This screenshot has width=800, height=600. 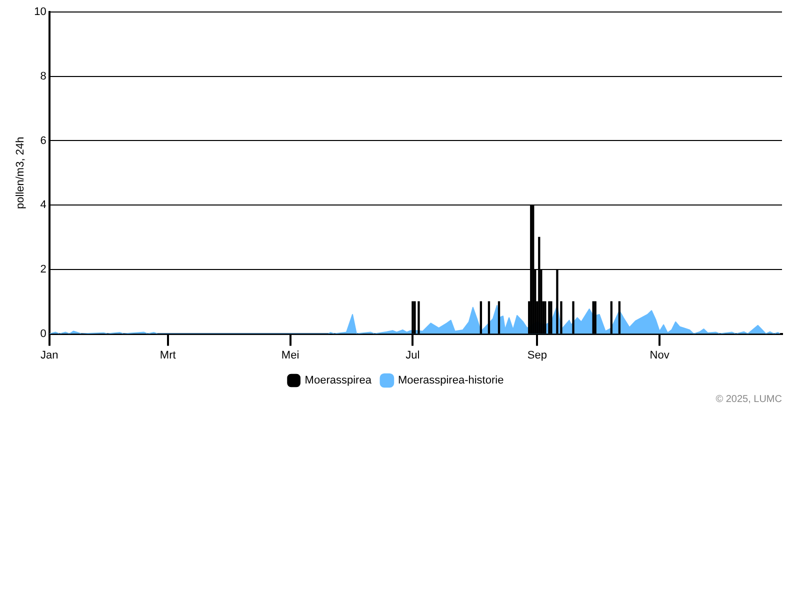 I want to click on x-tick-label: Nov, so click(x=660, y=355).